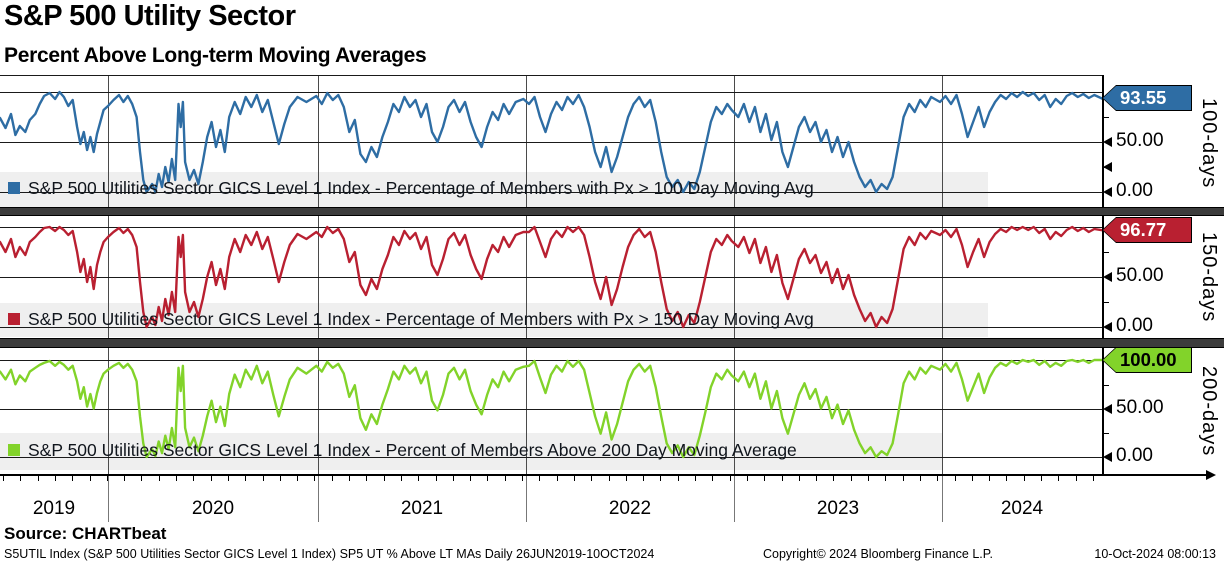 Image resolution: width=1224 pixels, height=566 pixels. What do you see at coordinates (1155, 554) in the screenshot?
I see `timestamp: 10-Oct-2024 08:00:13` at bounding box center [1155, 554].